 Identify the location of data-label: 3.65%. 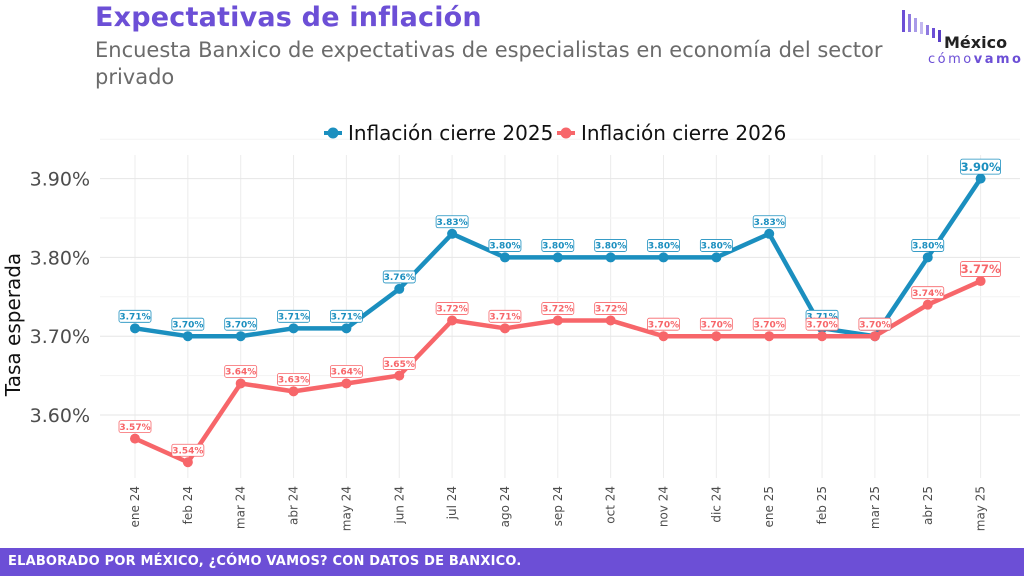
(399, 363).